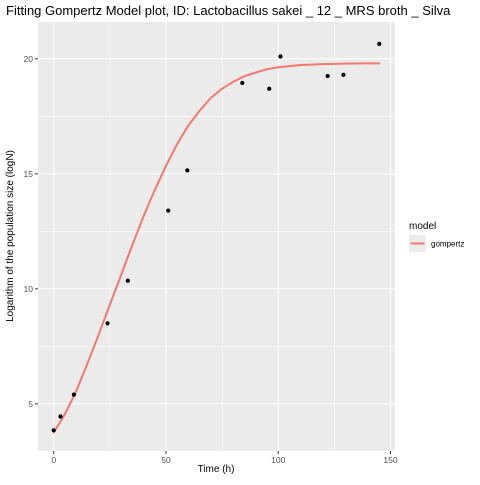  What do you see at coordinates (422, 226) in the screenshot?
I see `legend-title: model` at bounding box center [422, 226].